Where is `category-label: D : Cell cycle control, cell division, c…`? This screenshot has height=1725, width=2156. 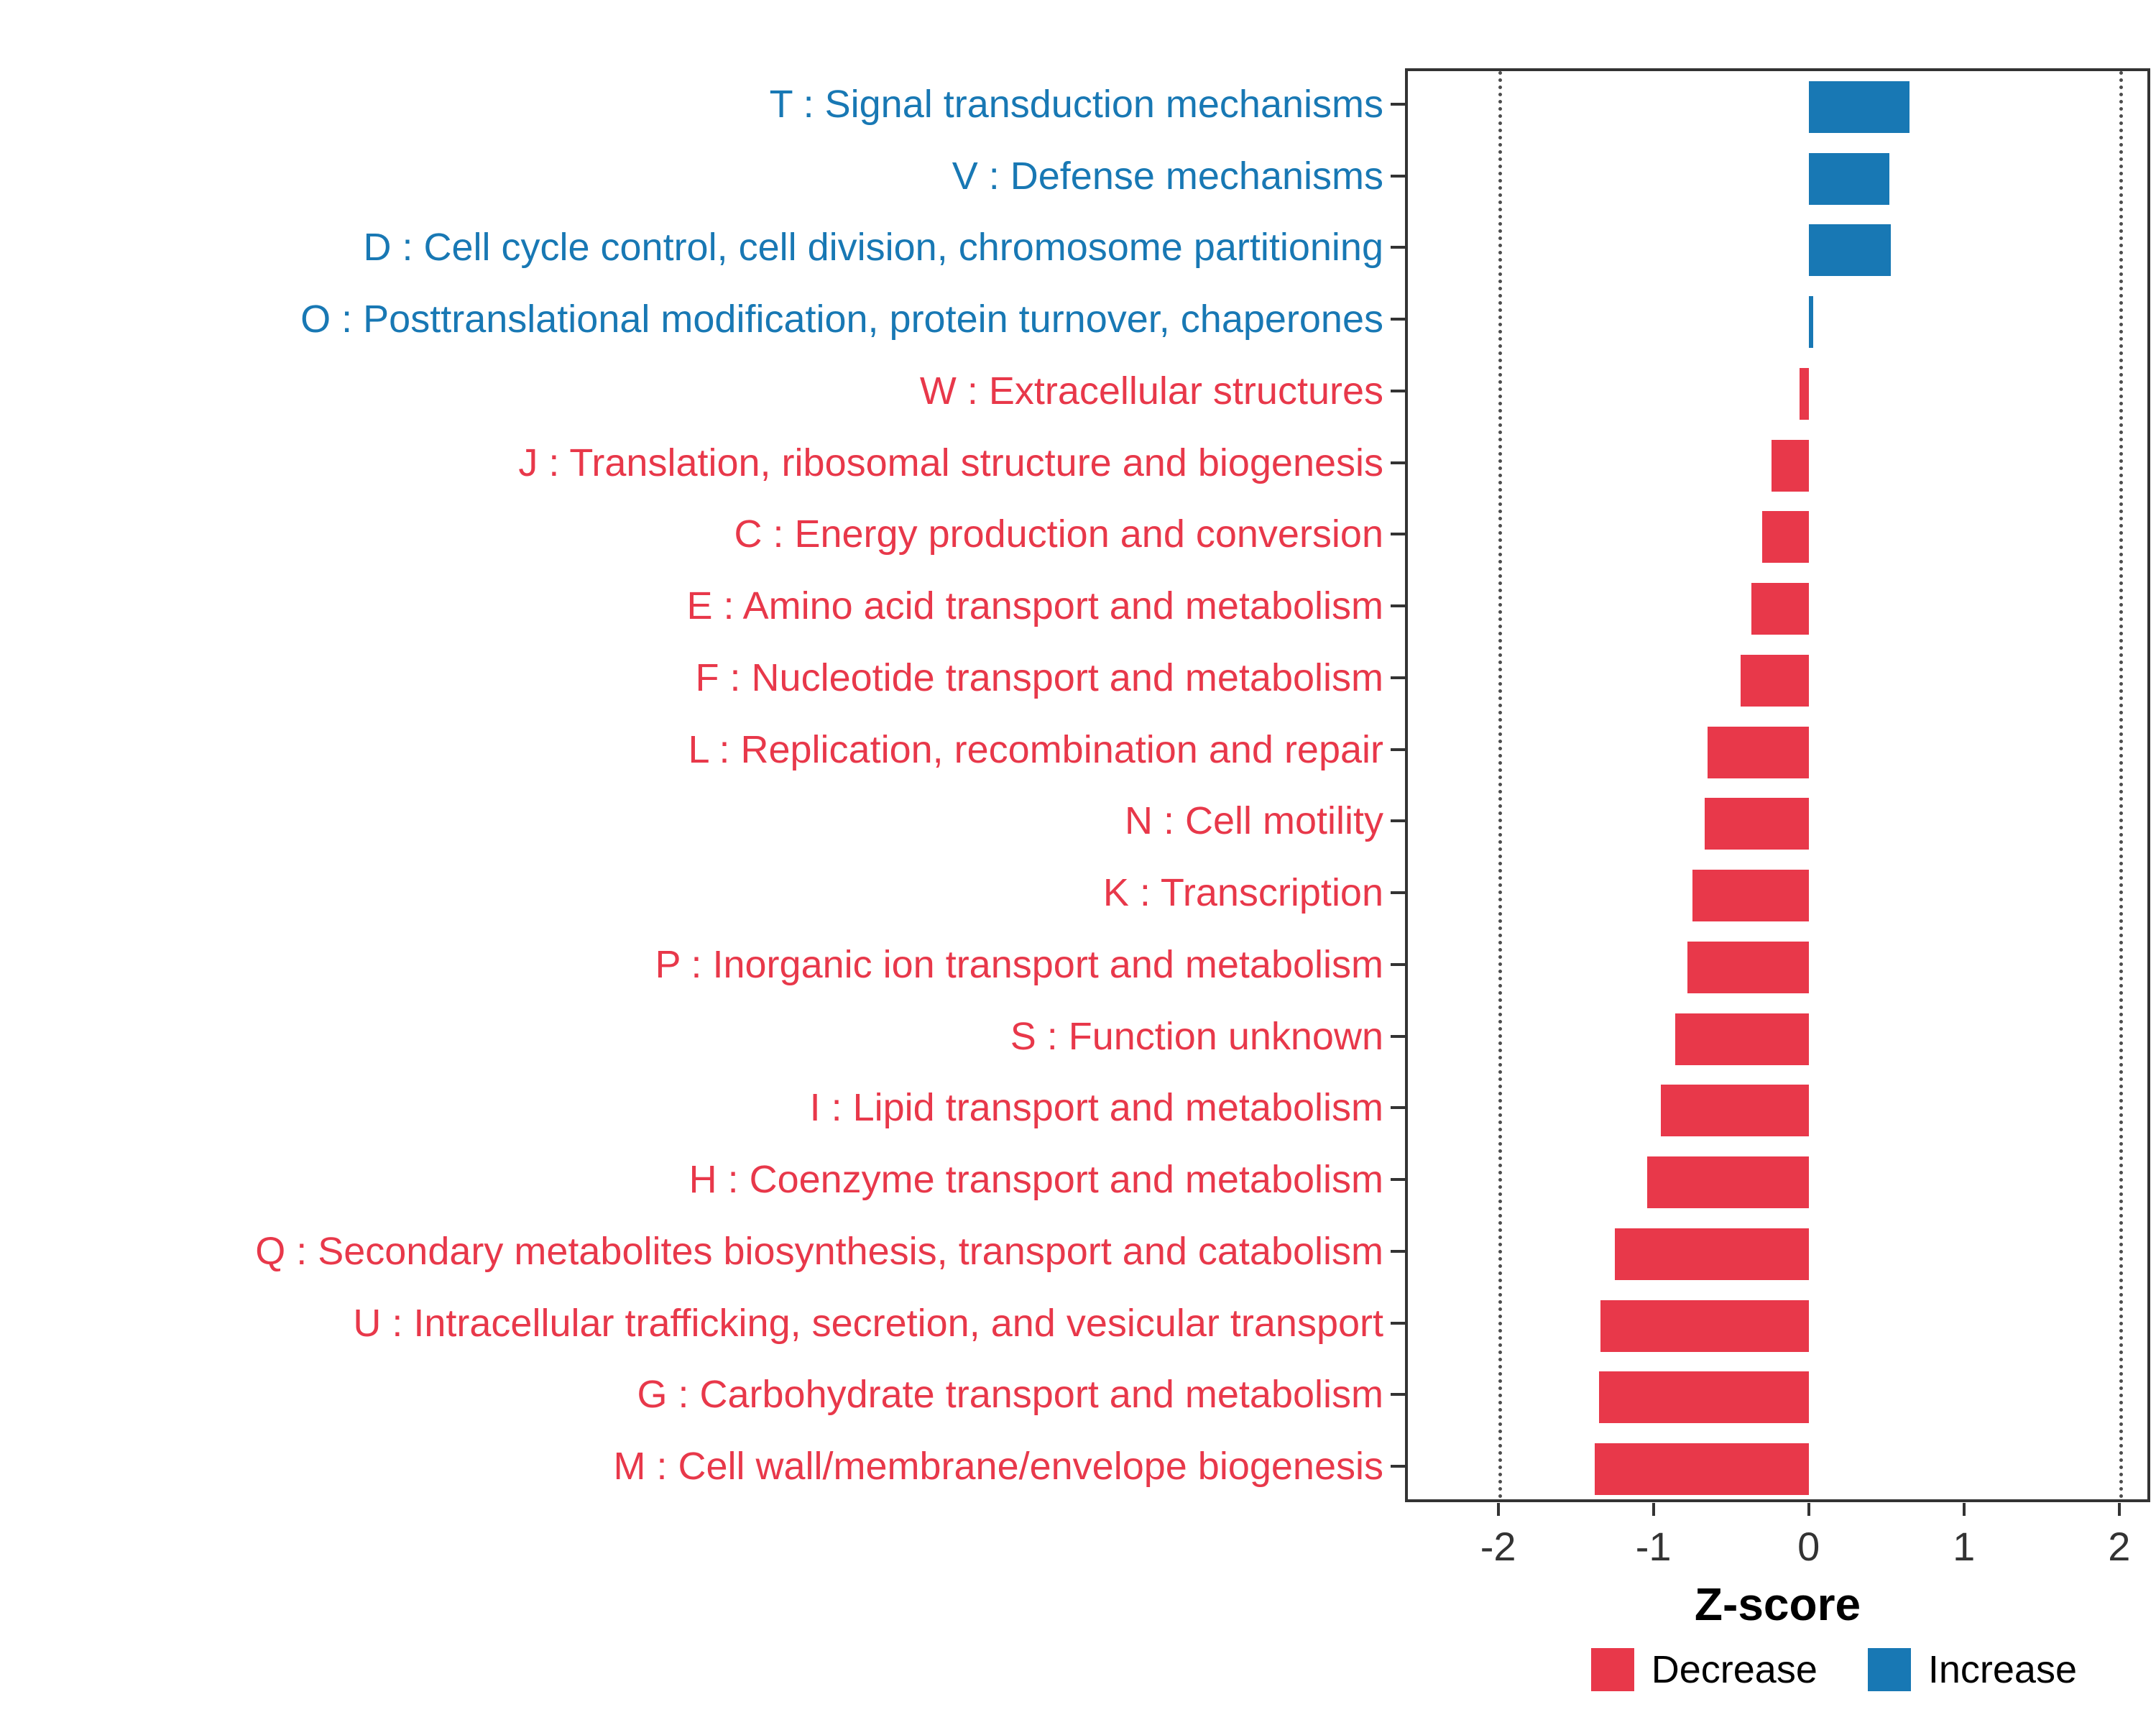 category-label: D : Cell cycle control, cell division, c… is located at coordinates (873, 248).